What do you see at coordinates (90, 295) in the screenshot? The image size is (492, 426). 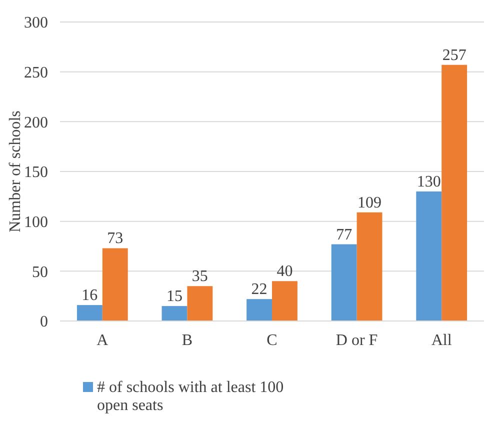 I see `data-label: 16` at bounding box center [90, 295].